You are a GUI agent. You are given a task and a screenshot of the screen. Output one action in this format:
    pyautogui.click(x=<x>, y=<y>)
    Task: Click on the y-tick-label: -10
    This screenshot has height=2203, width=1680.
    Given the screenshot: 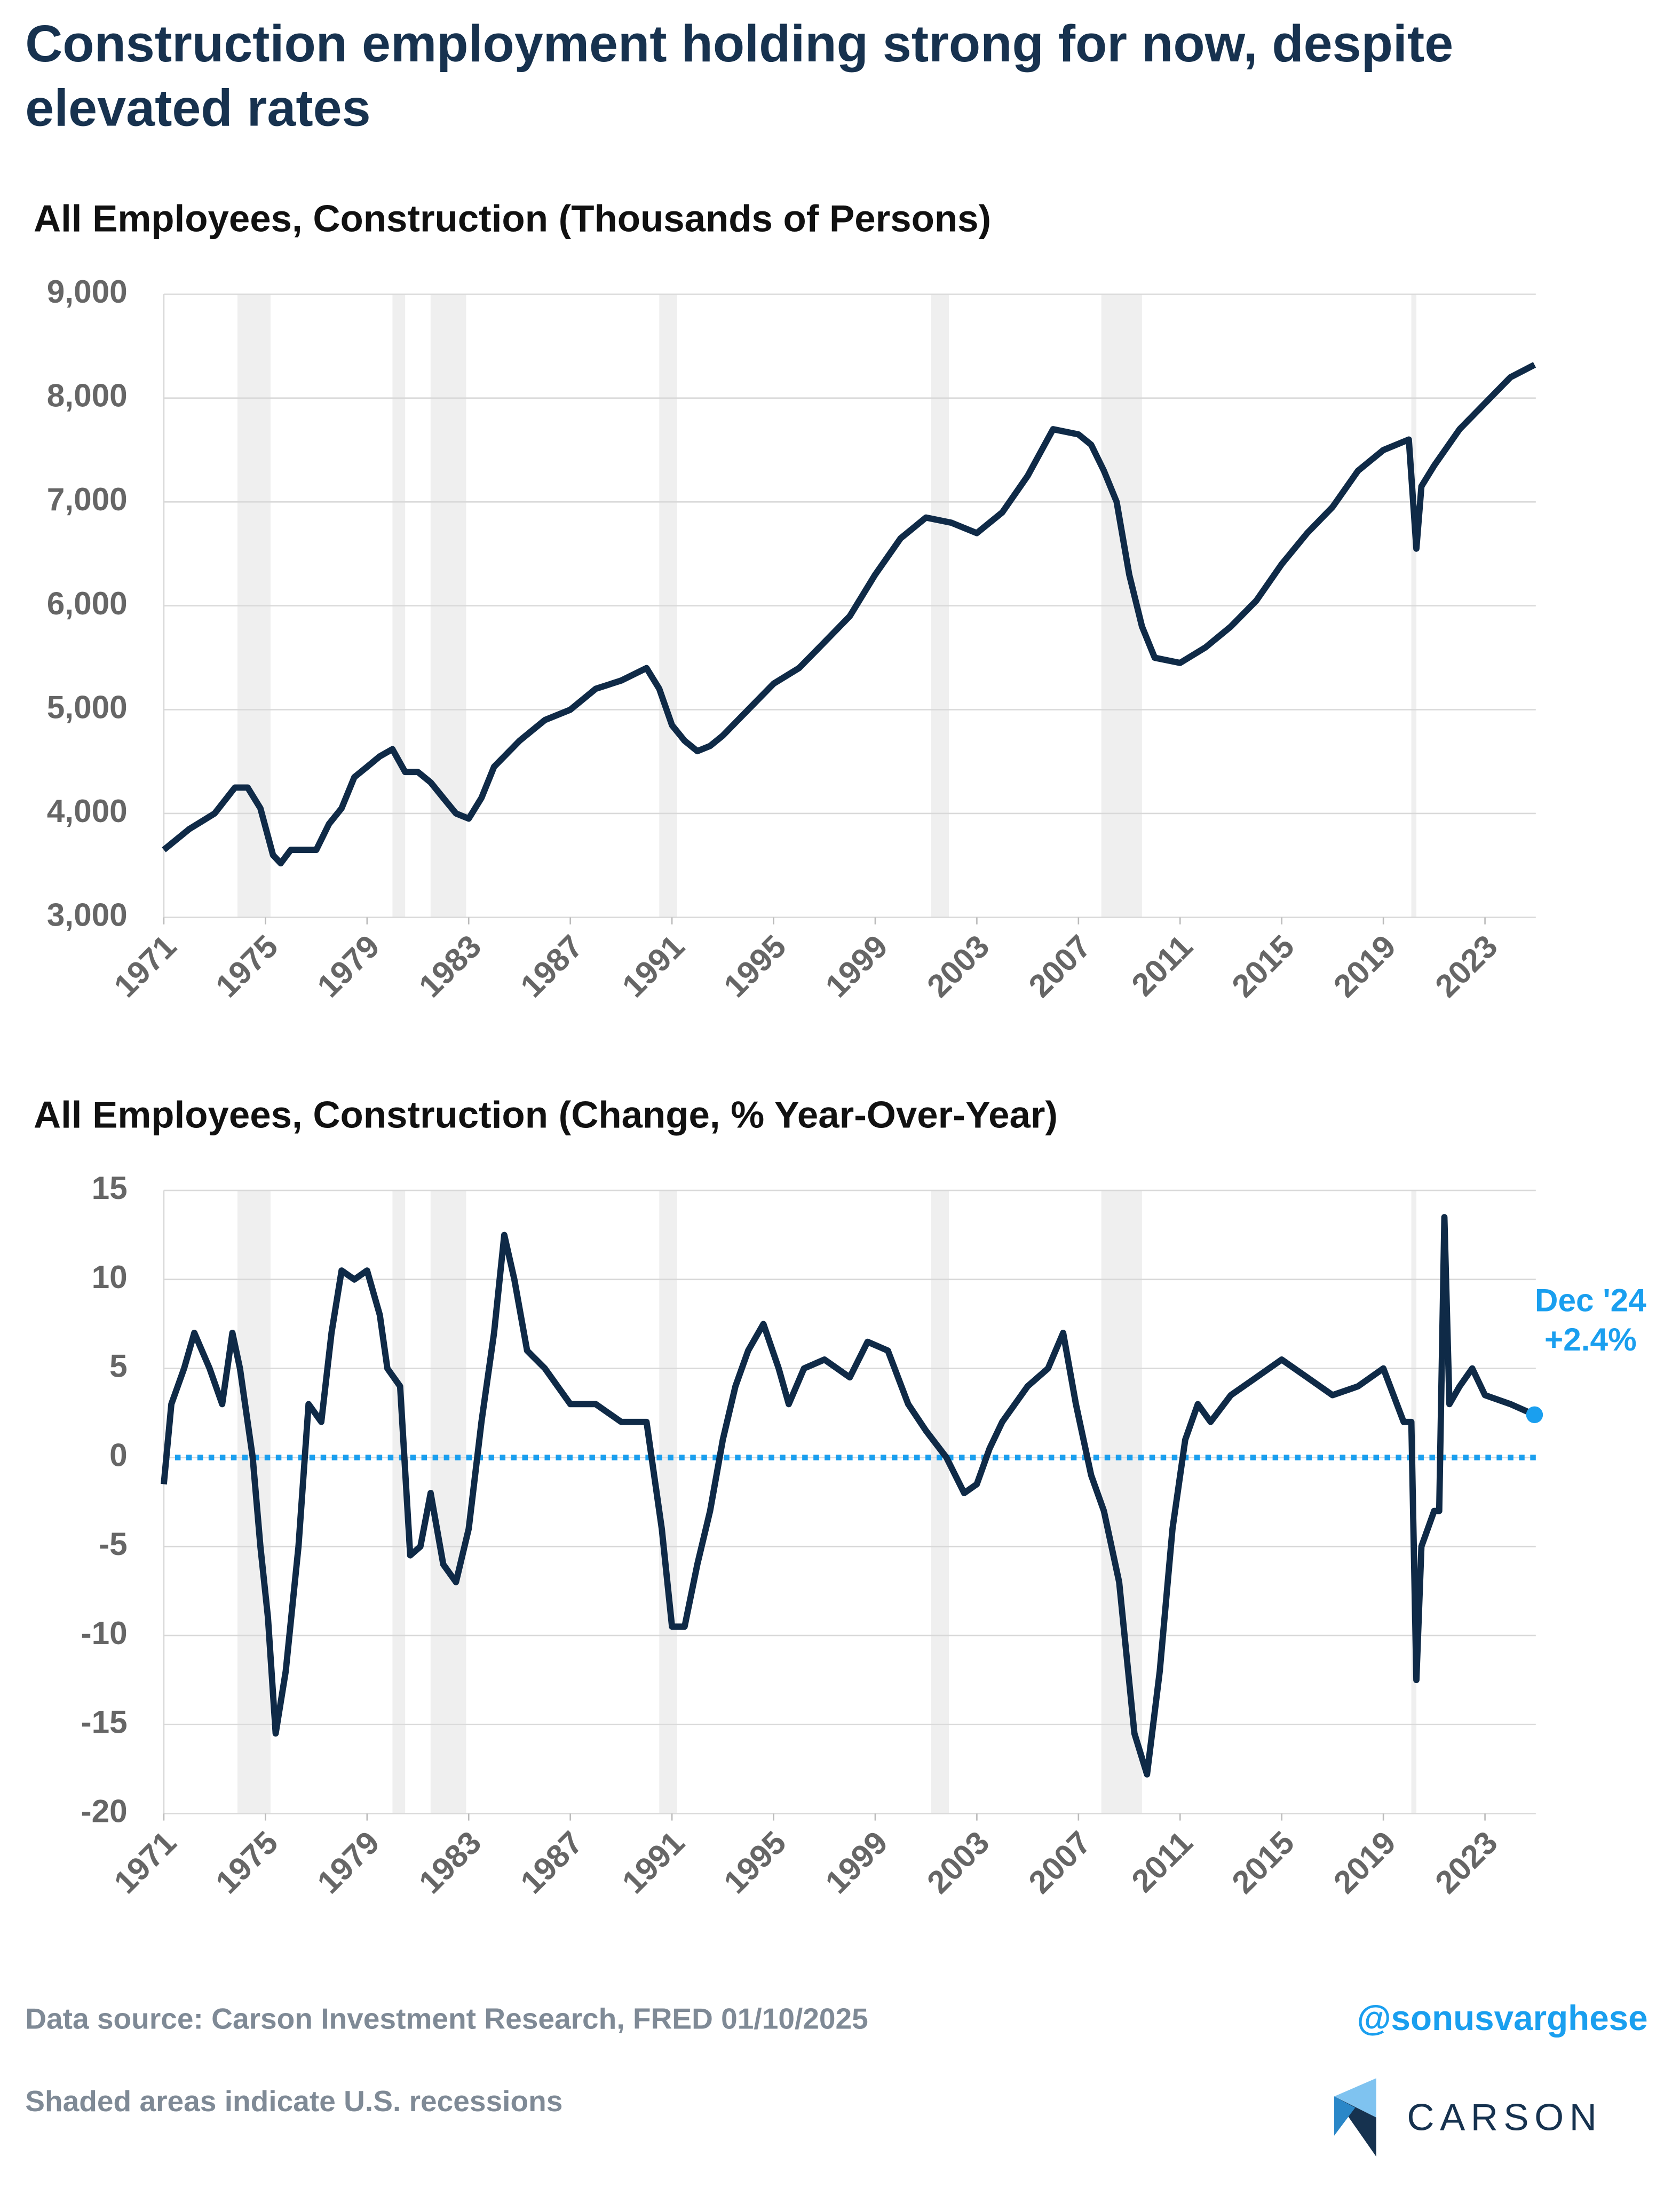 What is the action you would take?
    pyautogui.click(x=104, y=1633)
    